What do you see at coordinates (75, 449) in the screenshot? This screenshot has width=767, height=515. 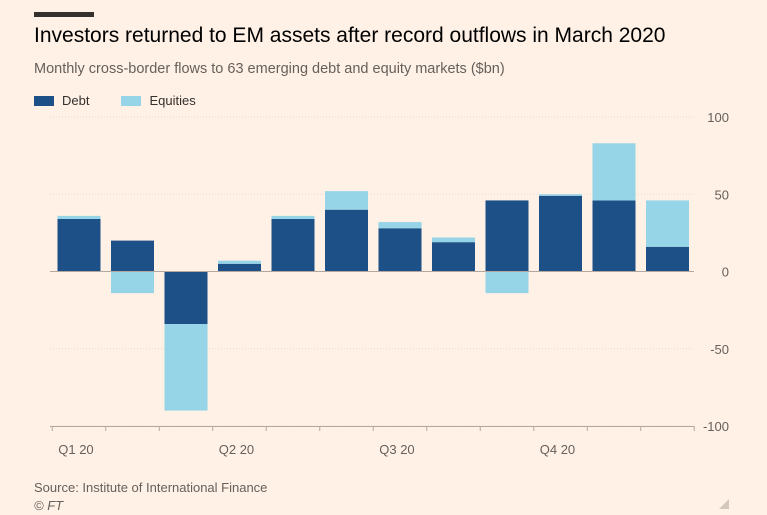 I see `x-tick-label: Q1 20` at bounding box center [75, 449].